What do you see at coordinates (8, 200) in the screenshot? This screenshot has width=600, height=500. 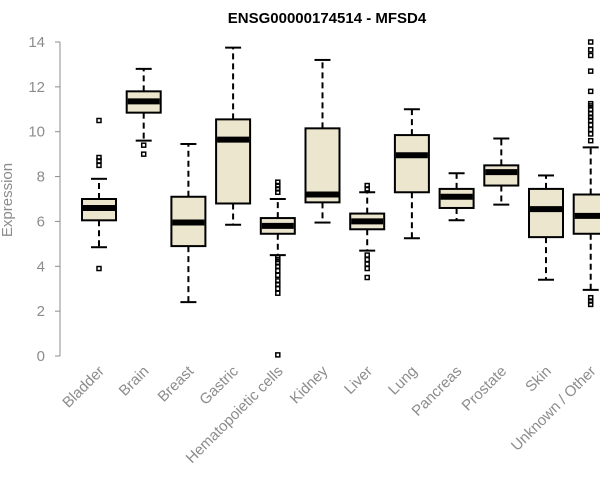 I see `y-axis-label: Expression` at bounding box center [8, 200].